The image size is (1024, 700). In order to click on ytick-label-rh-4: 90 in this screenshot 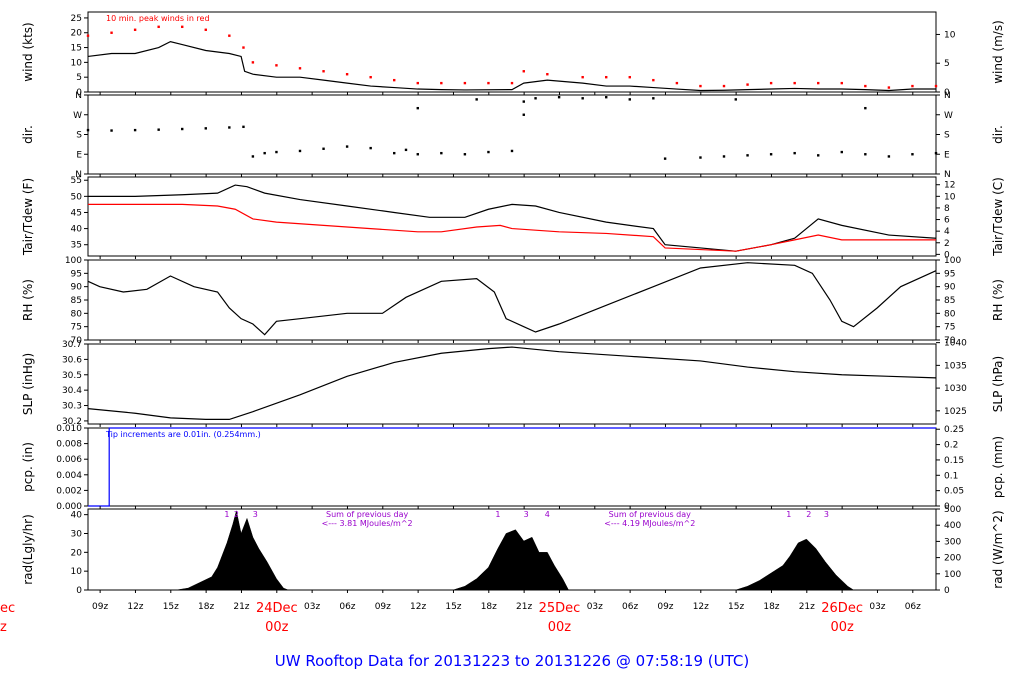, I will do `click(77, 288)`.